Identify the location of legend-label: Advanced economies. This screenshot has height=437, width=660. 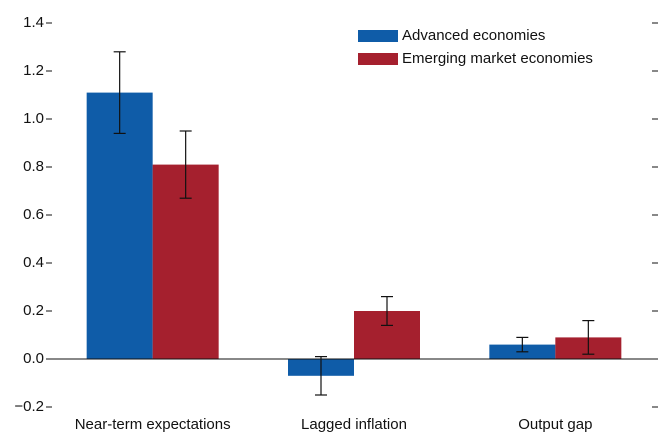
(473, 35).